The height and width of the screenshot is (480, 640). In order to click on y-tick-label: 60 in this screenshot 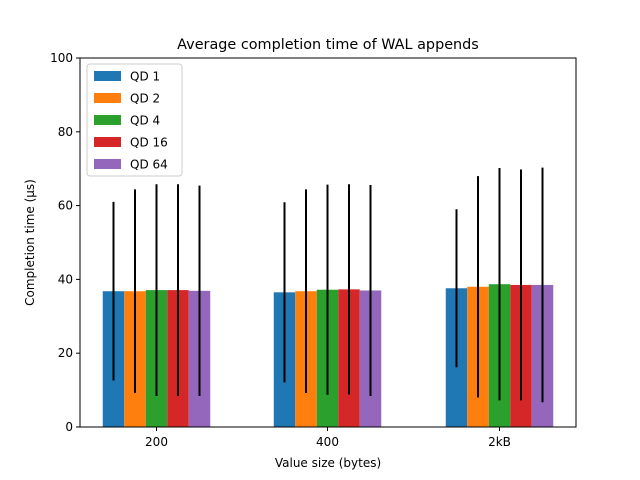, I will do `click(65, 206)`.